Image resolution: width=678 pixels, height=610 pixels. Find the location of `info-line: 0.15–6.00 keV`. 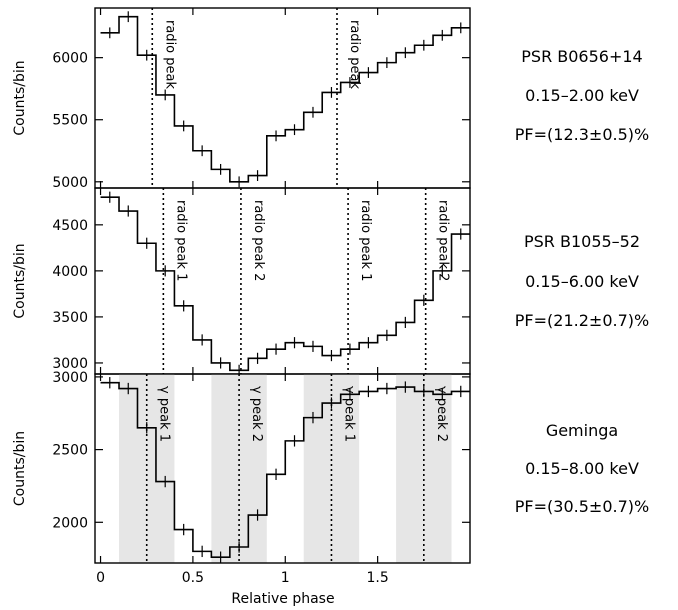

info-line: 0.15–6.00 keV is located at coordinates (582, 281).